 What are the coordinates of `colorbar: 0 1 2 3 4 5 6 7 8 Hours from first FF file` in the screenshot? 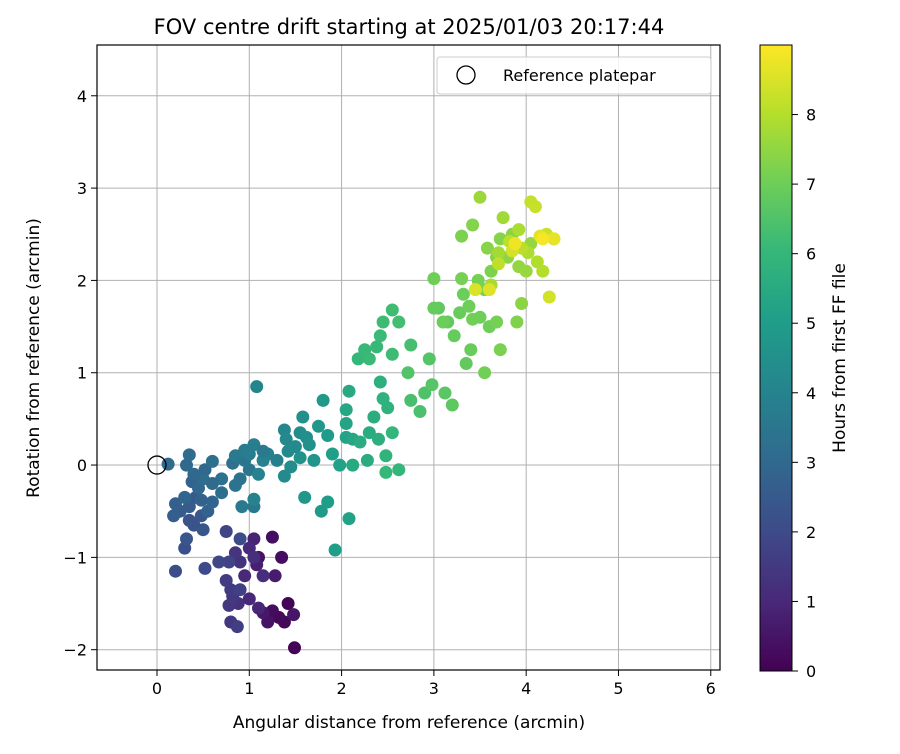 It's located at (804, 362).